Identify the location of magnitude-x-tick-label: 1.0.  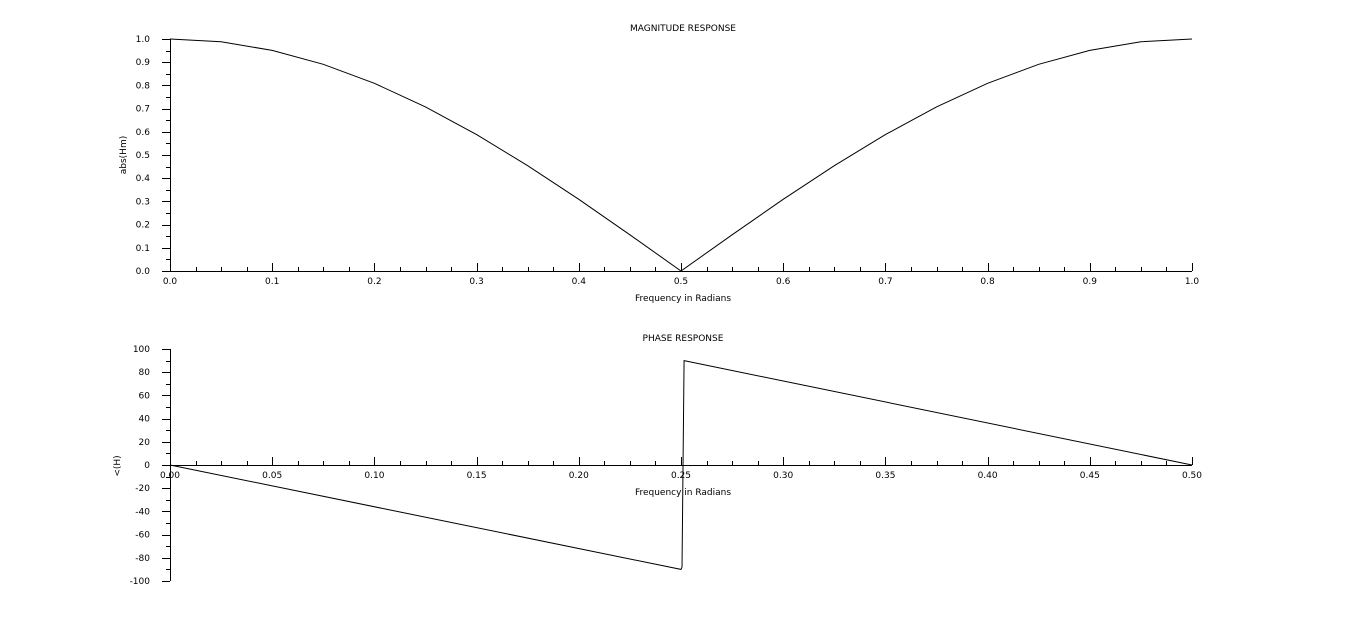
(1192, 282).